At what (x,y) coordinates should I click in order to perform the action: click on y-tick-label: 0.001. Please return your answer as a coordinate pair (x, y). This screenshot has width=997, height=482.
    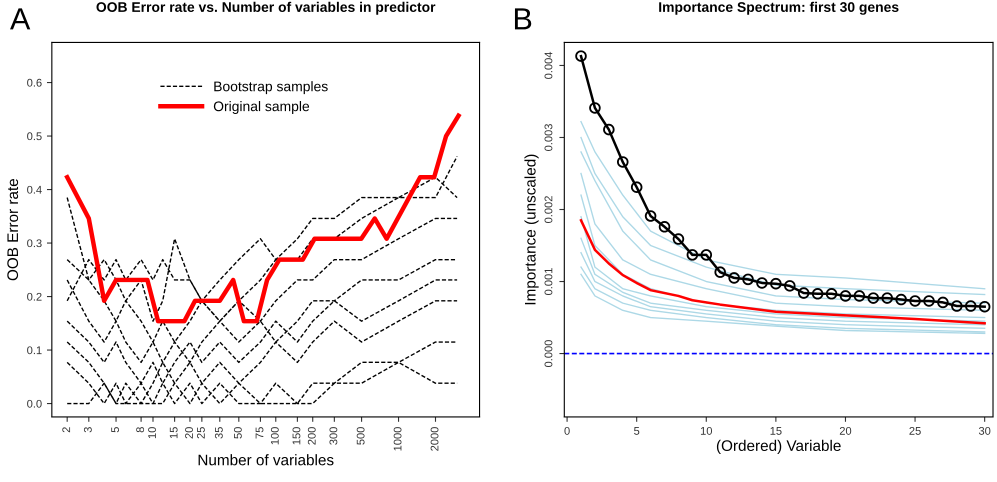
    Looking at the image, I should click on (548, 281).